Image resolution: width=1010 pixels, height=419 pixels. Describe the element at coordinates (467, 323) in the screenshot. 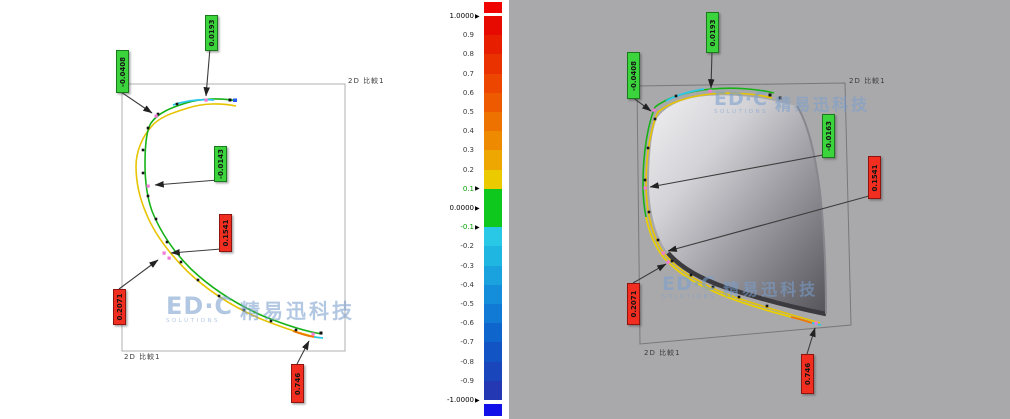

I see `color-scale-tick: -0.6` at that location.